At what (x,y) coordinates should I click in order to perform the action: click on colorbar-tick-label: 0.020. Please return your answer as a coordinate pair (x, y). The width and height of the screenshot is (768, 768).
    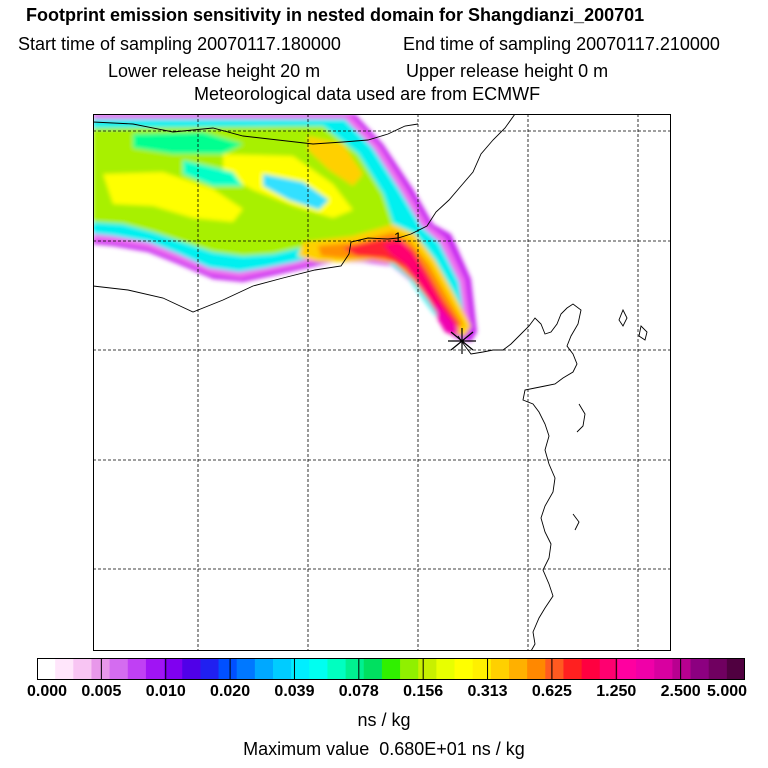
    Looking at the image, I should click on (230, 691).